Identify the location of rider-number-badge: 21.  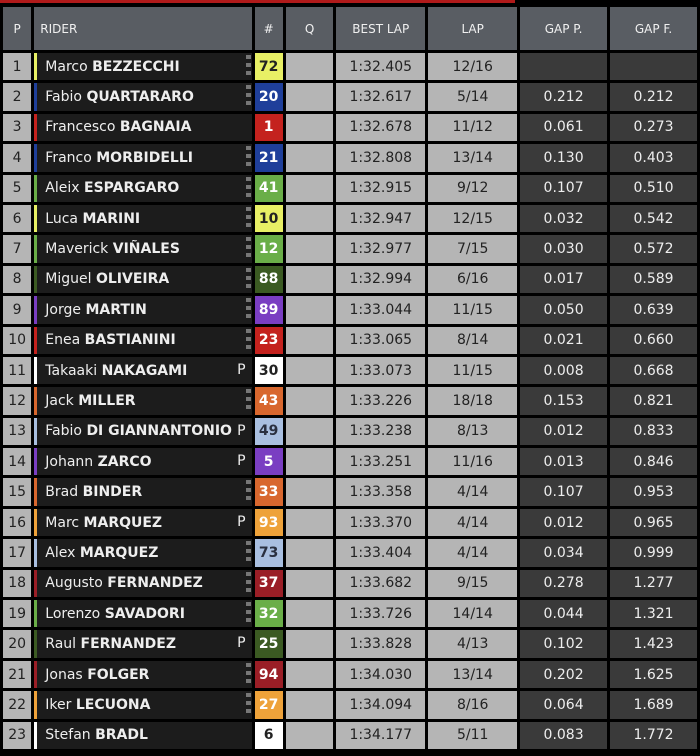
(268, 158).